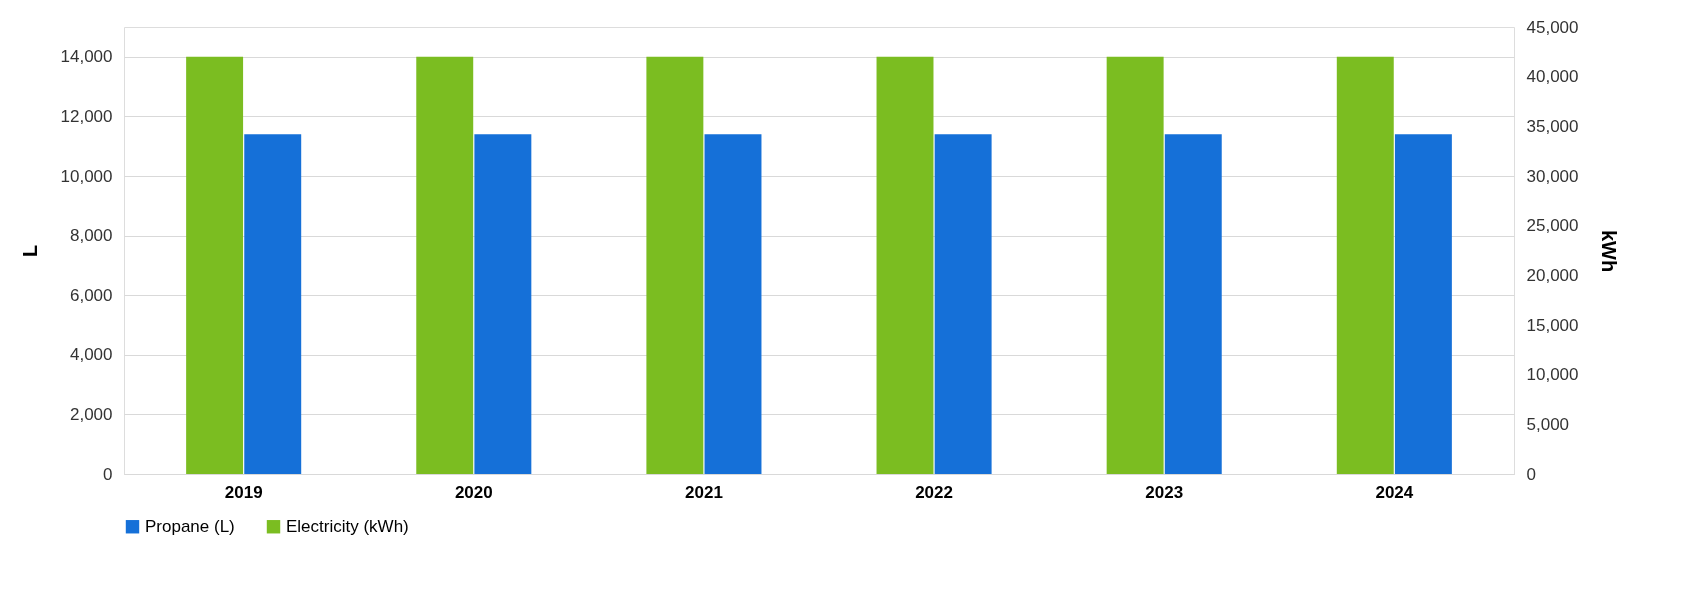  Describe the element at coordinates (704, 492) in the screenshot. I see `x-tick-label: 2021` at that location.